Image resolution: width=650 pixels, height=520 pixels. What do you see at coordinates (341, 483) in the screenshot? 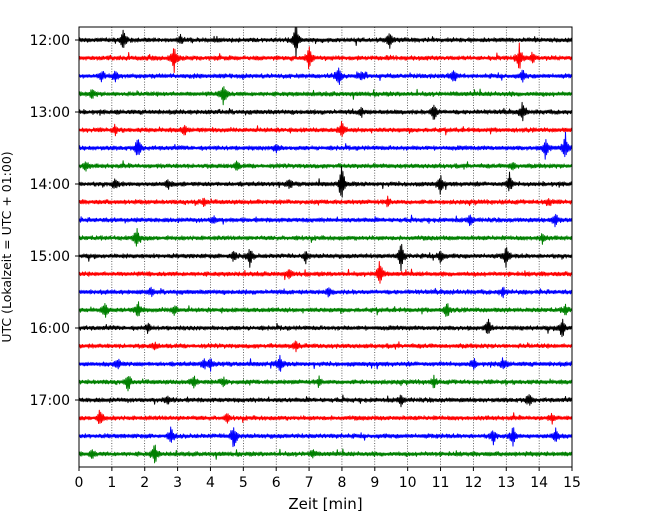
I see `x-tick-label: 8` at bounding box center [341, 483].